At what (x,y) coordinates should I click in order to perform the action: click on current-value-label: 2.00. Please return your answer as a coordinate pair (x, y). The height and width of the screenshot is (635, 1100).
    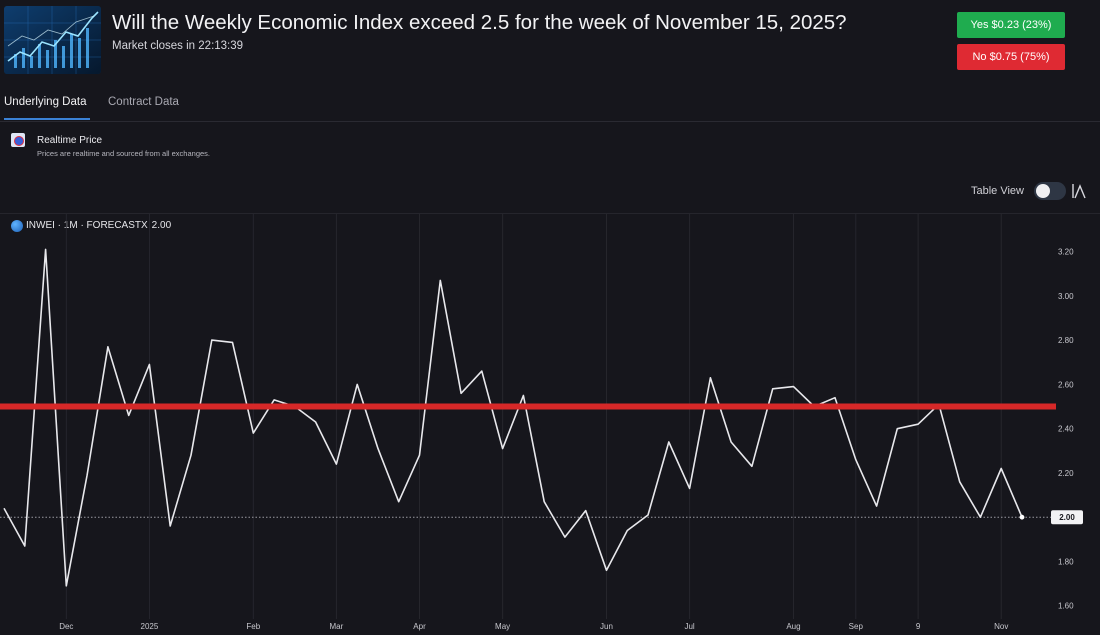
    Looking at the image, I should click on (1067, 517).